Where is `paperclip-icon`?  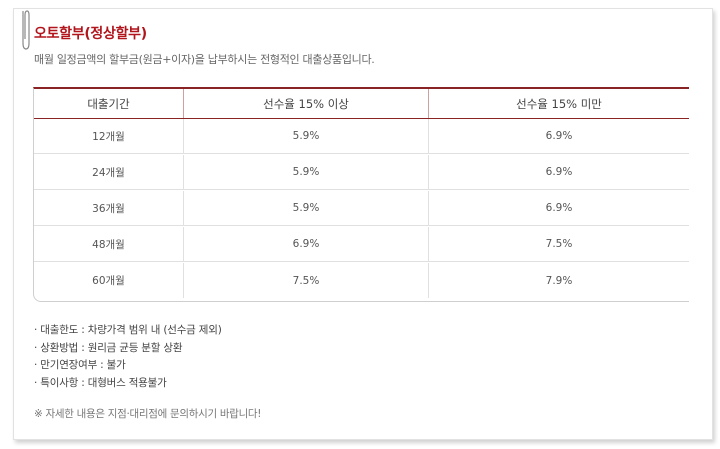
paperclip-icon is located at coordinates (26, 30).